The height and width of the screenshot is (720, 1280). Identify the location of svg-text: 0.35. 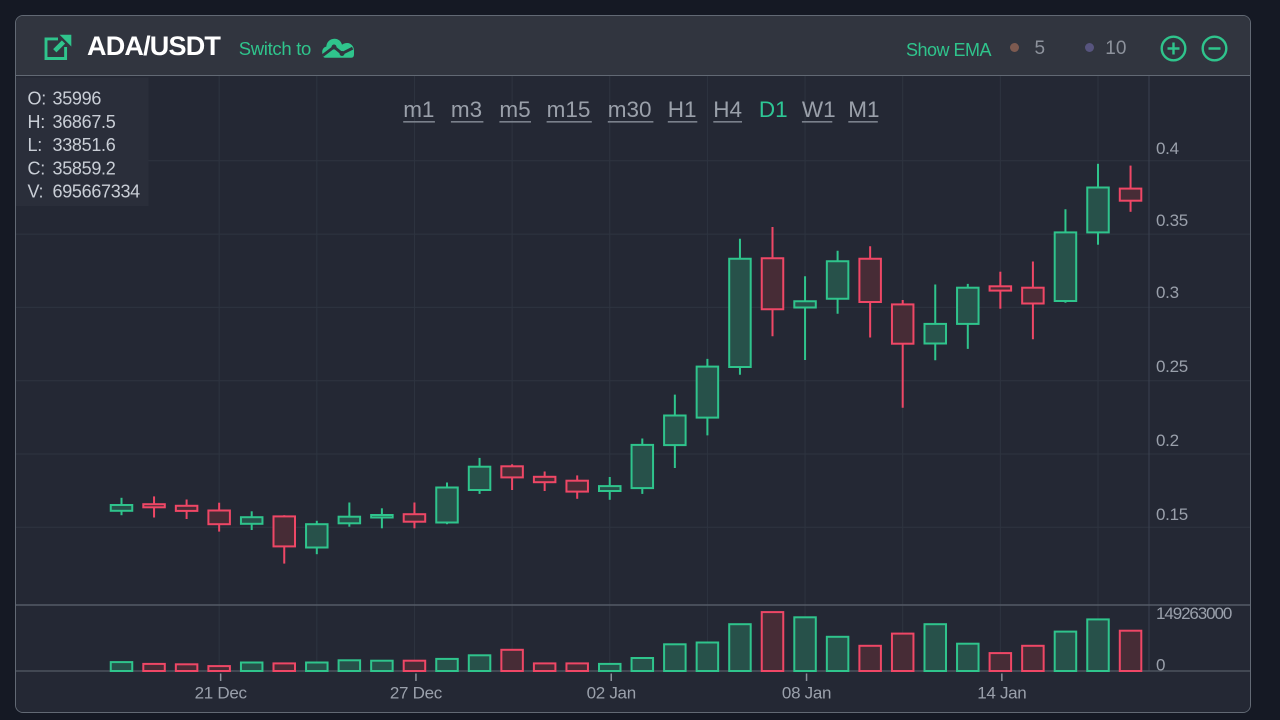
(1172, 220).